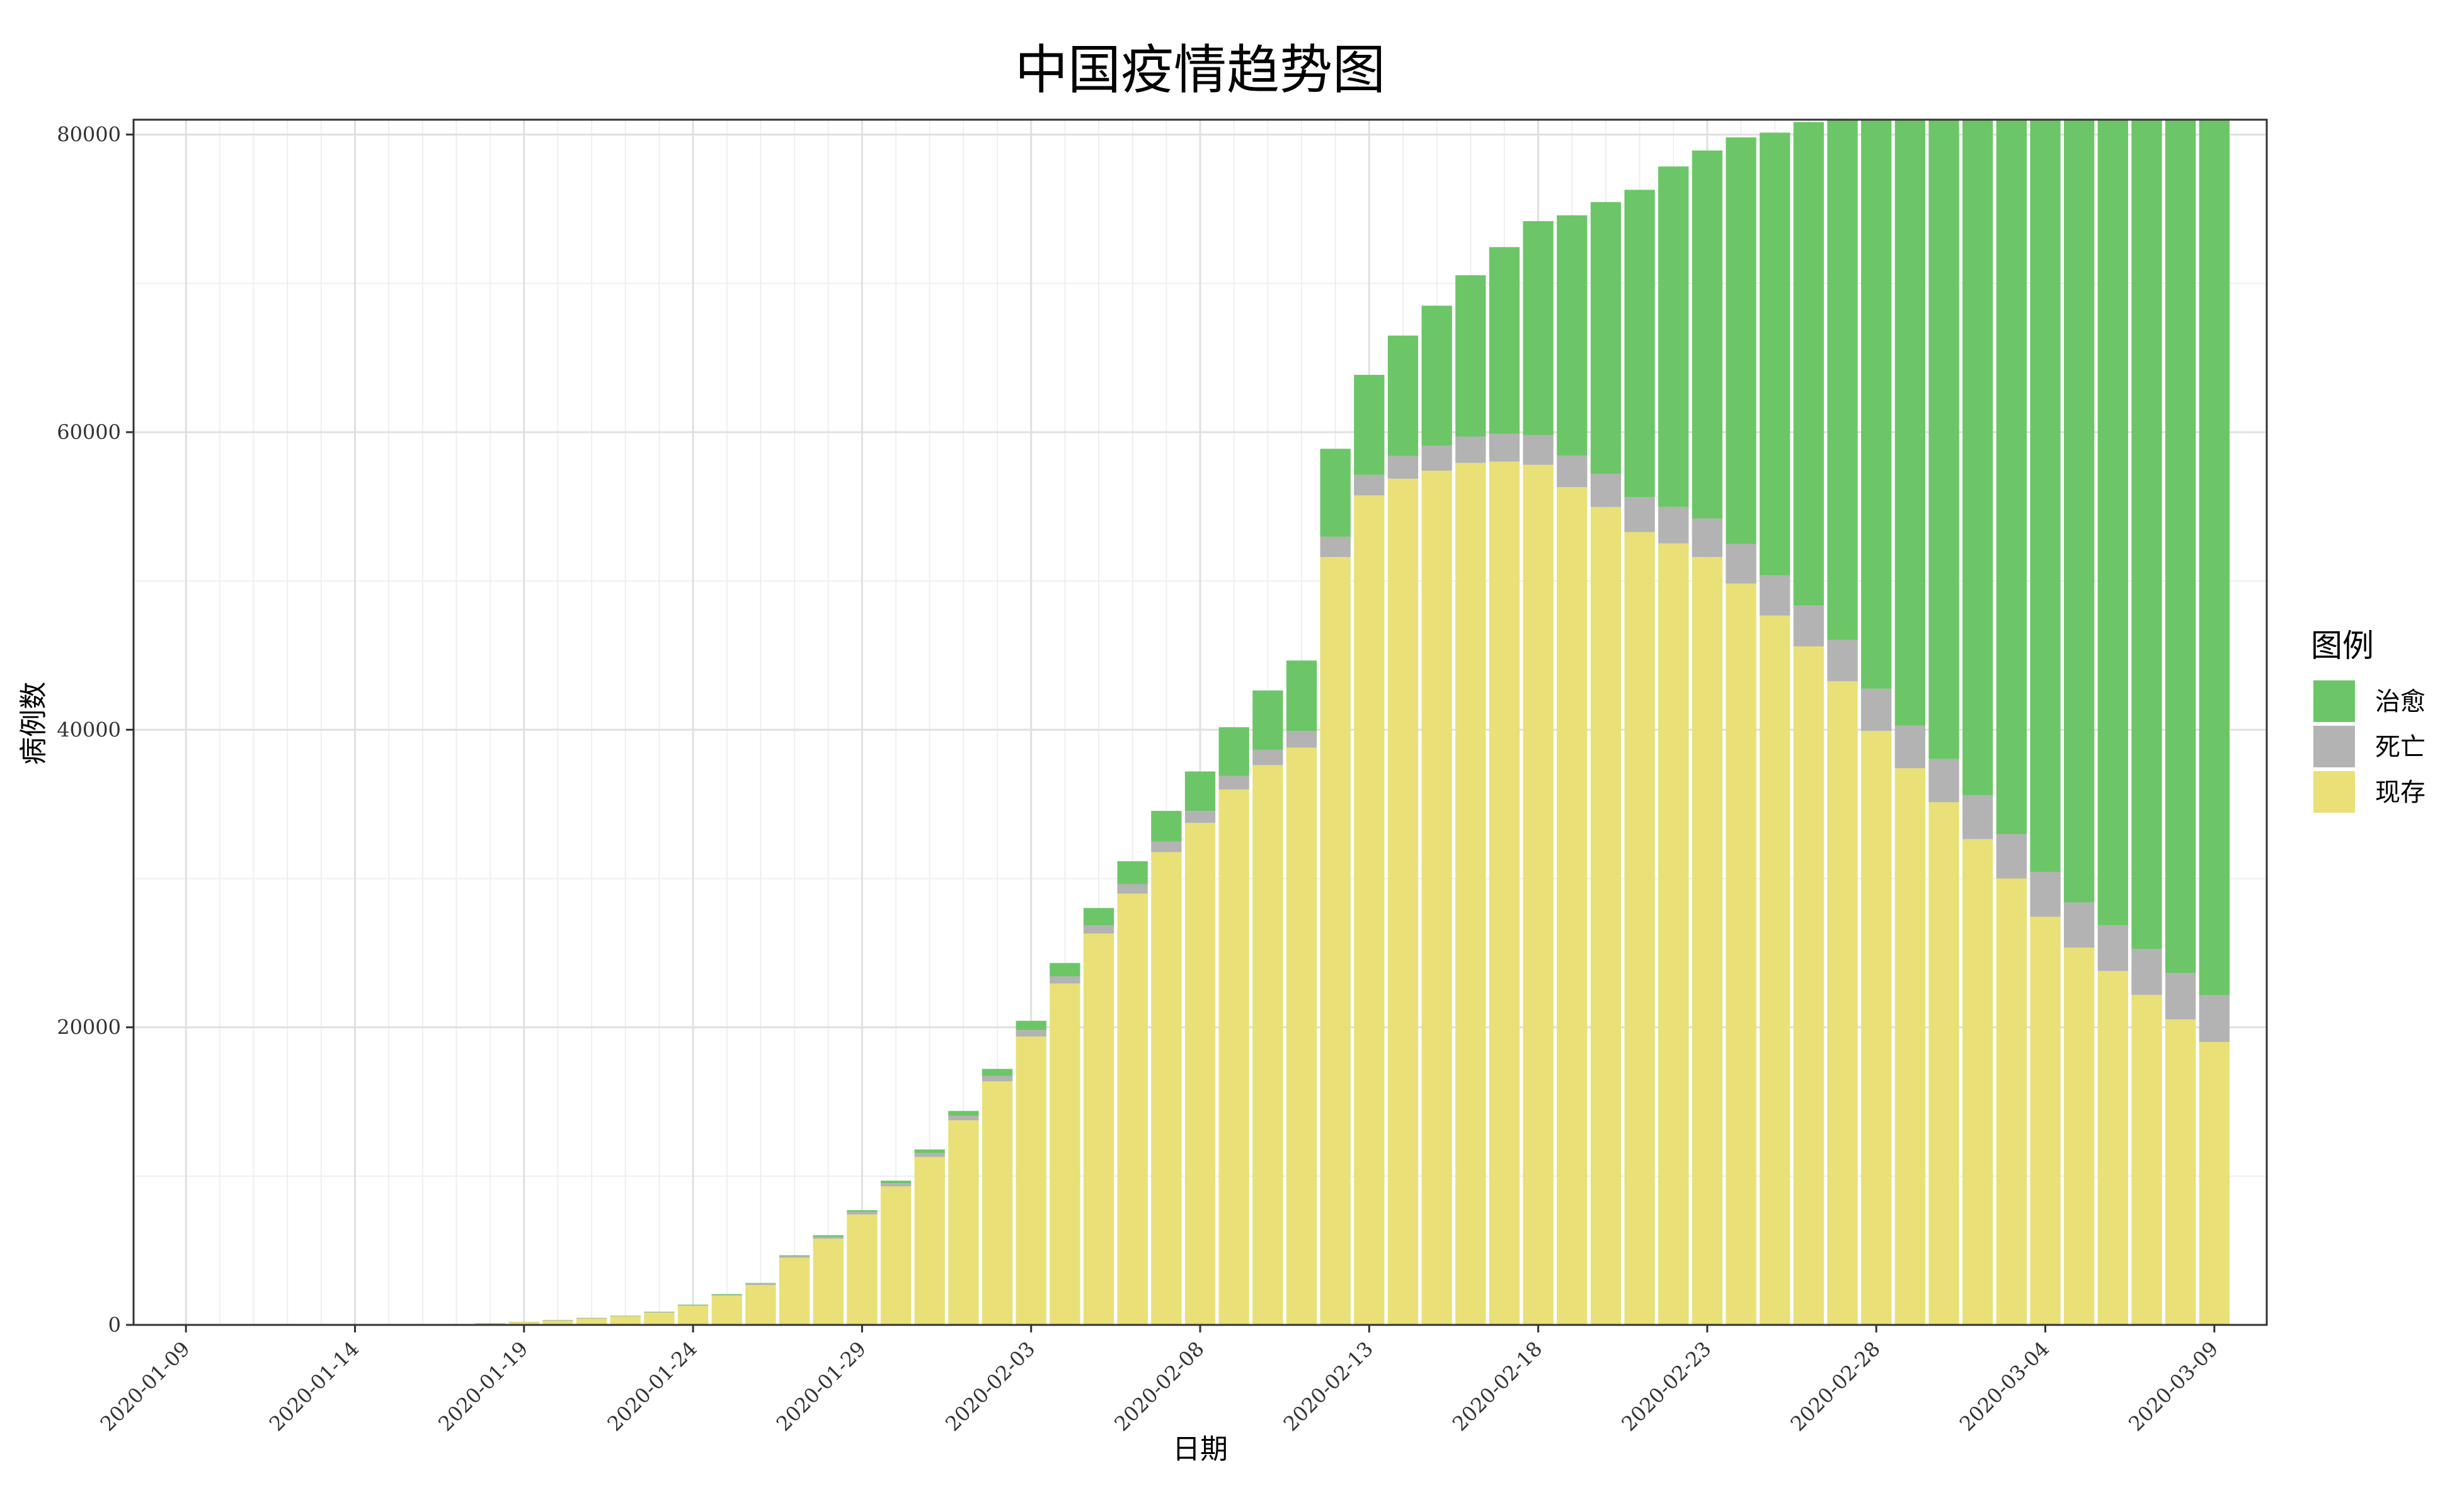 The image size is (2457, 1512). What do you see at coordinates (2334, 792) in the screenshot?
I see `legend-swatch-active` at bounding box center [2334, 792].